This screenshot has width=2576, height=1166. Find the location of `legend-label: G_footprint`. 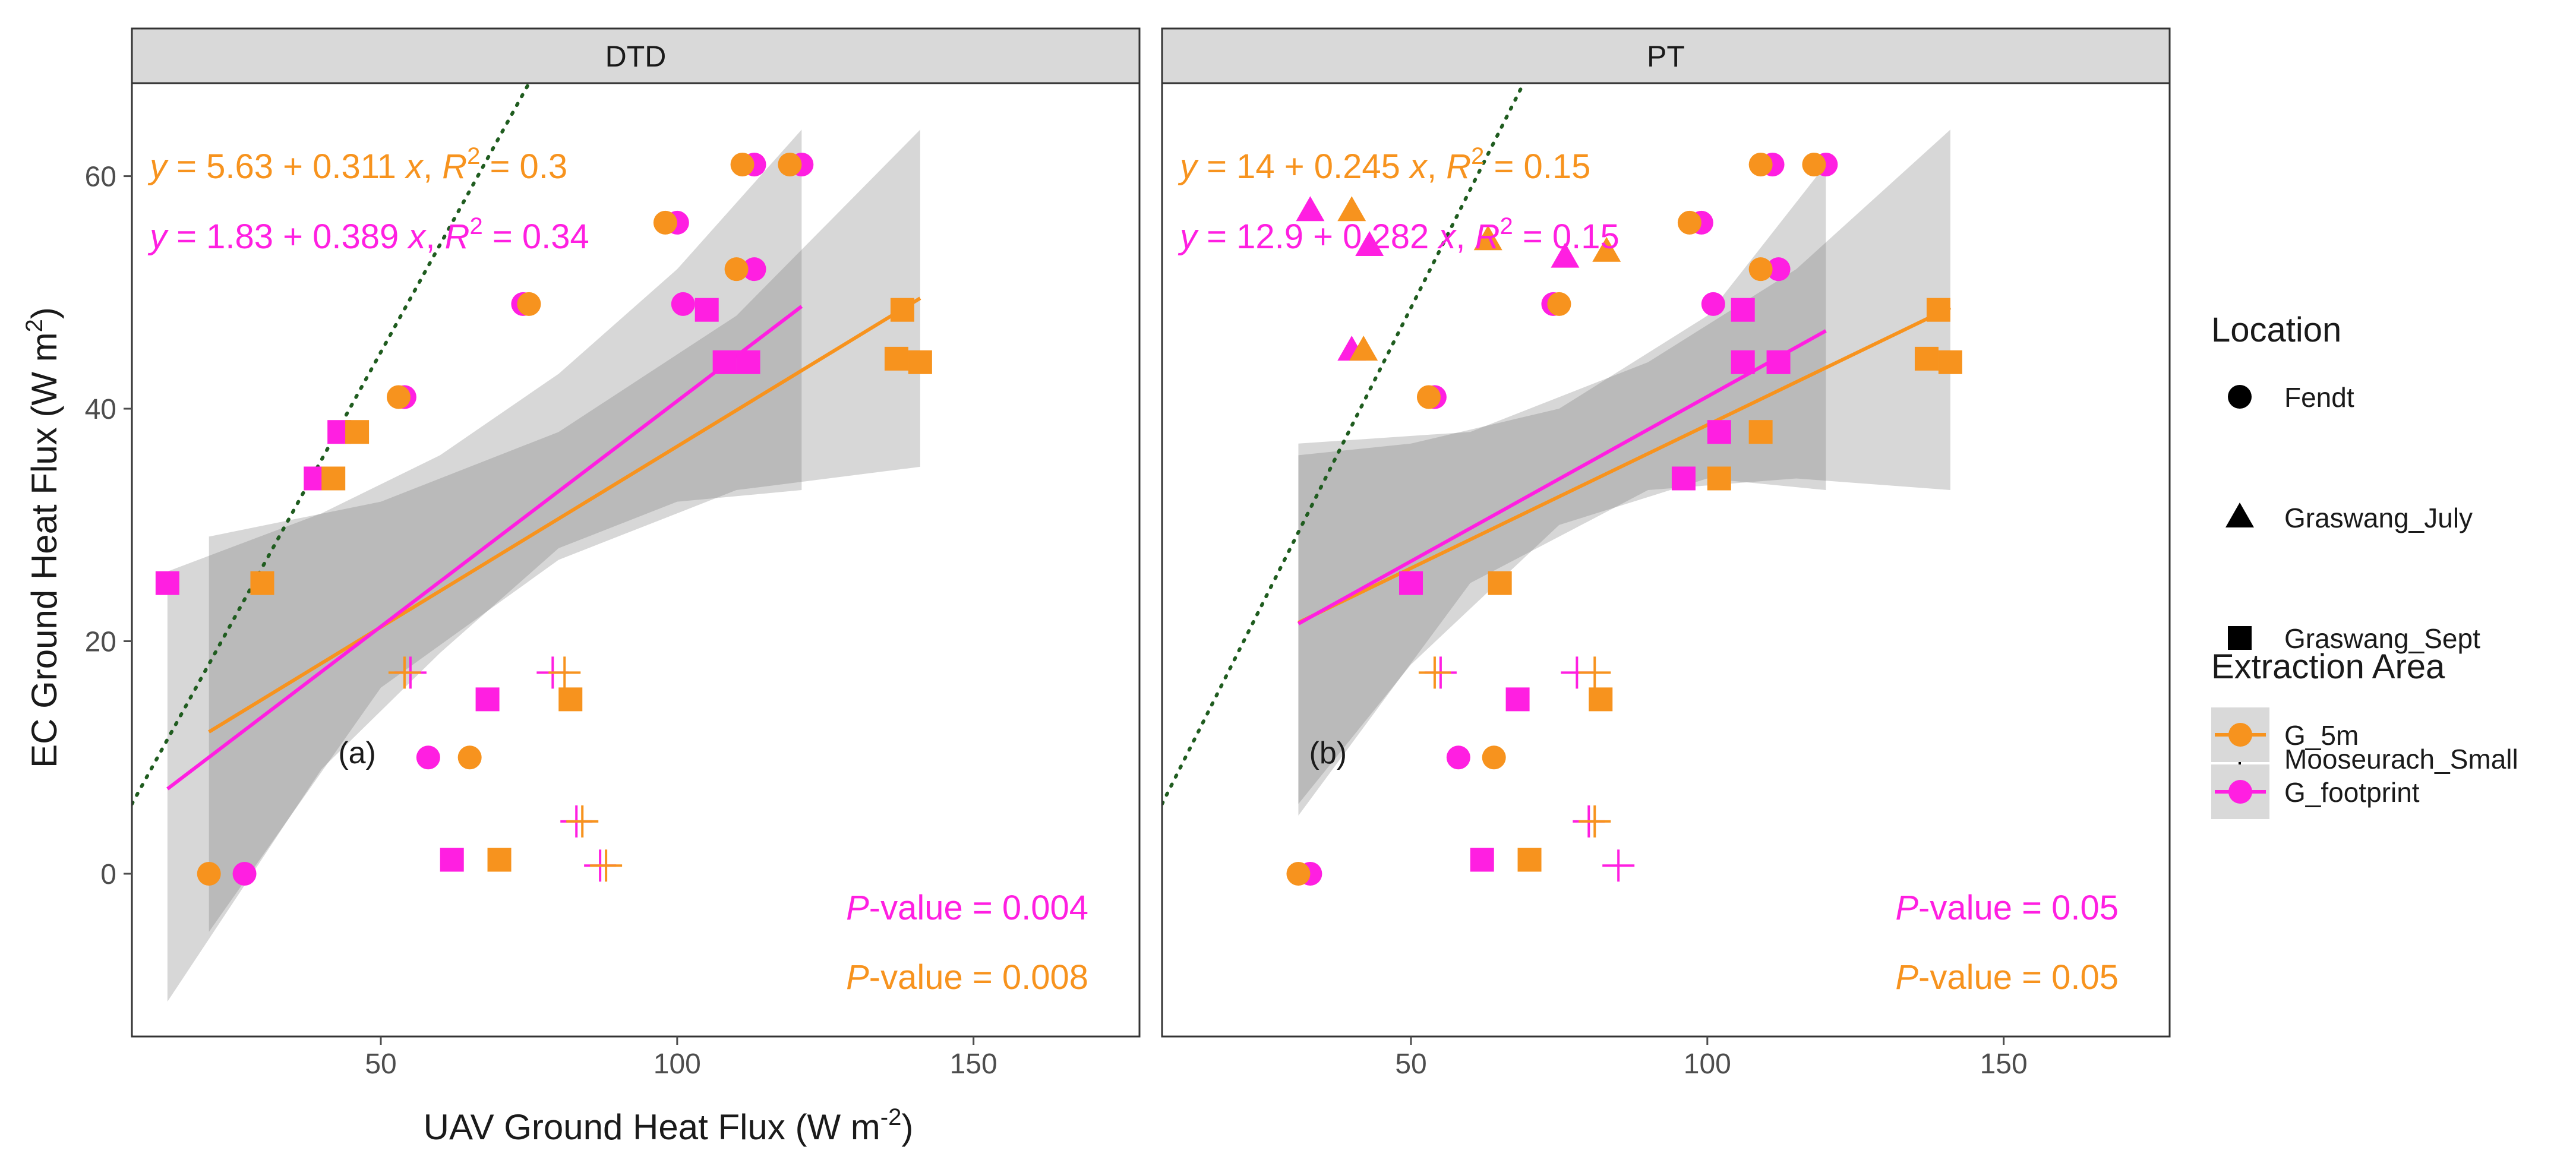

legend-label: G_footprint is located at coordinates (2352, 793).